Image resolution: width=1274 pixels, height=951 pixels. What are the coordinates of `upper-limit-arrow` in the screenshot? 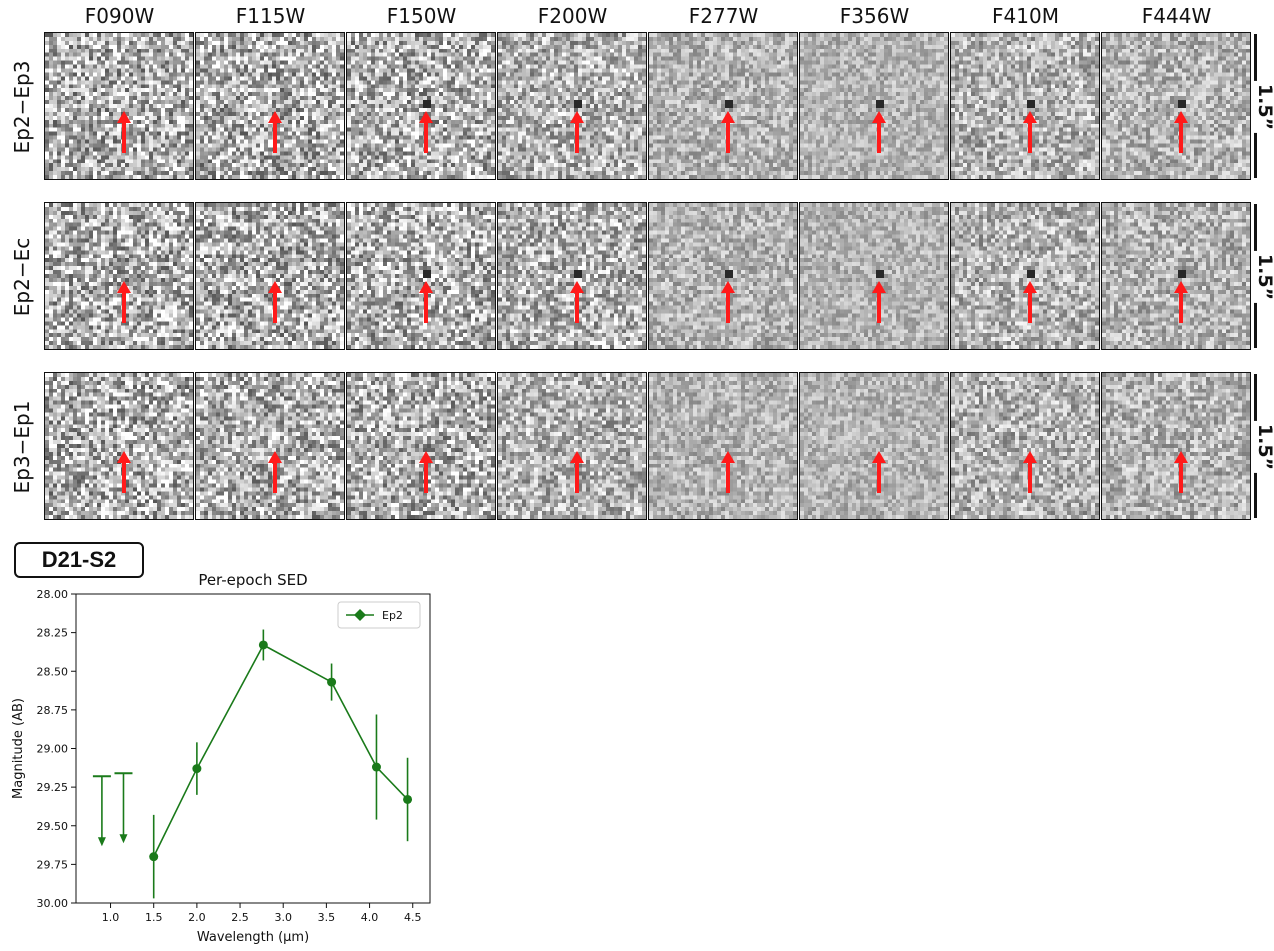 It's located at (123, 839).